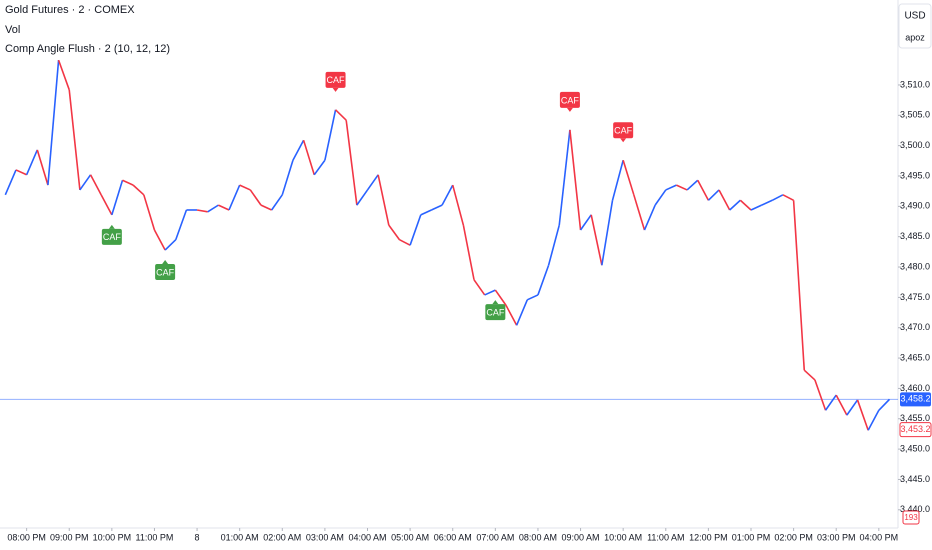 Image resolution: width=932 pixels, height=550 pixels. I want to click on x-tick-label: 11:00 PM, so click(155, 537).